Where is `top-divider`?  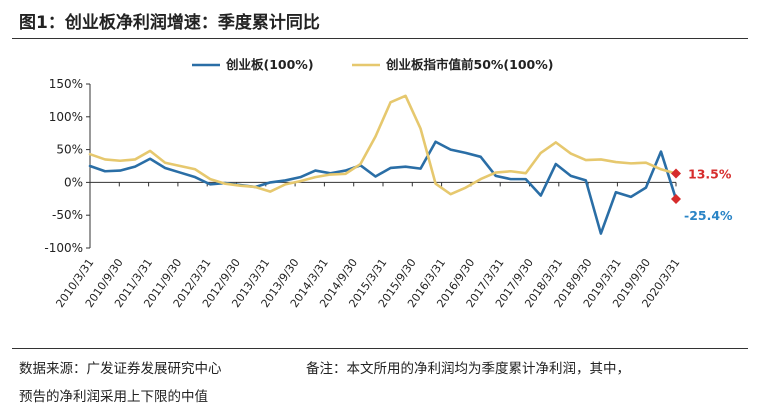 top-divider is located at coordinates (380, 38).